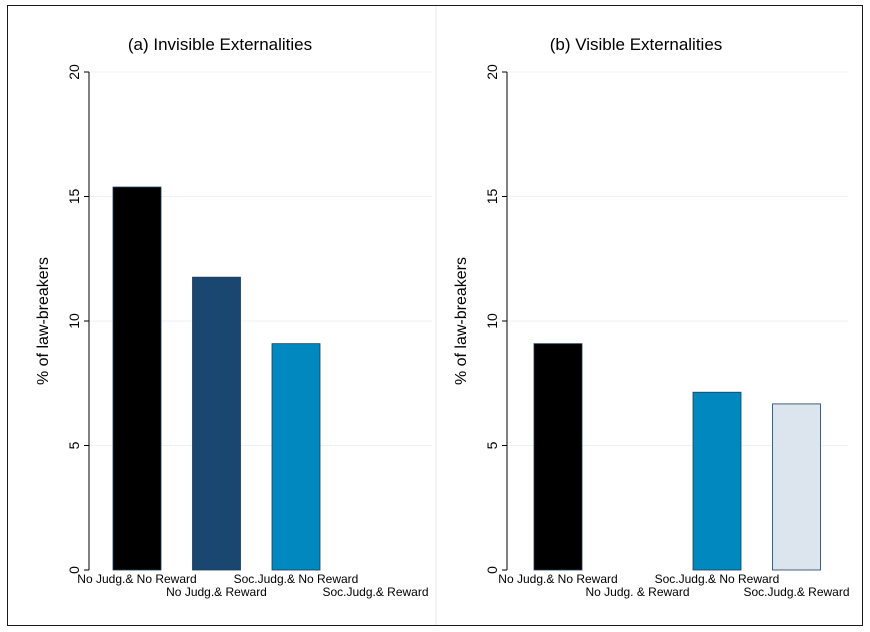  Describe the element at coordinates (220, 44) in the screenshot. I see `chart-title: (a) Invisible Externalities` at that location.